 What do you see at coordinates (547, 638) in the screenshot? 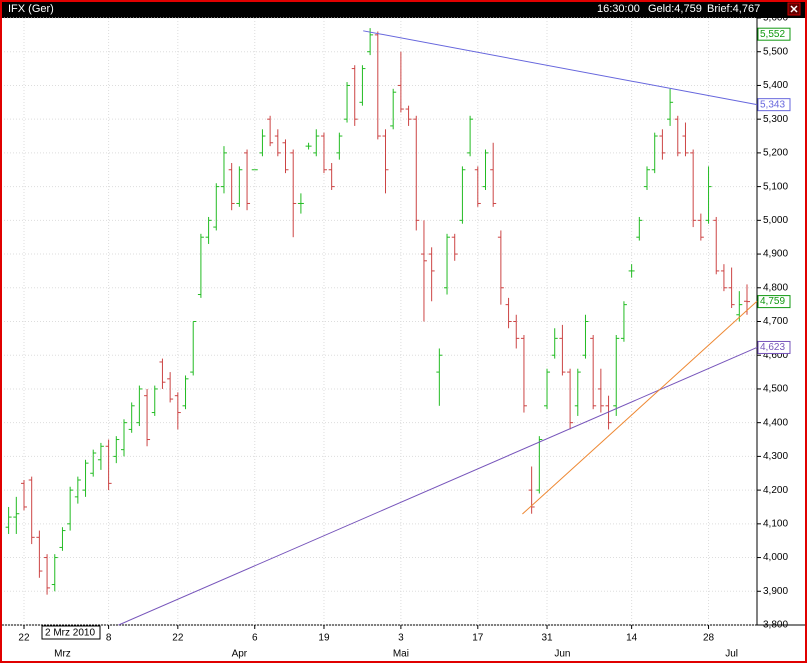
I see `x-tick-label: 31` at bounding box center [547, 638].